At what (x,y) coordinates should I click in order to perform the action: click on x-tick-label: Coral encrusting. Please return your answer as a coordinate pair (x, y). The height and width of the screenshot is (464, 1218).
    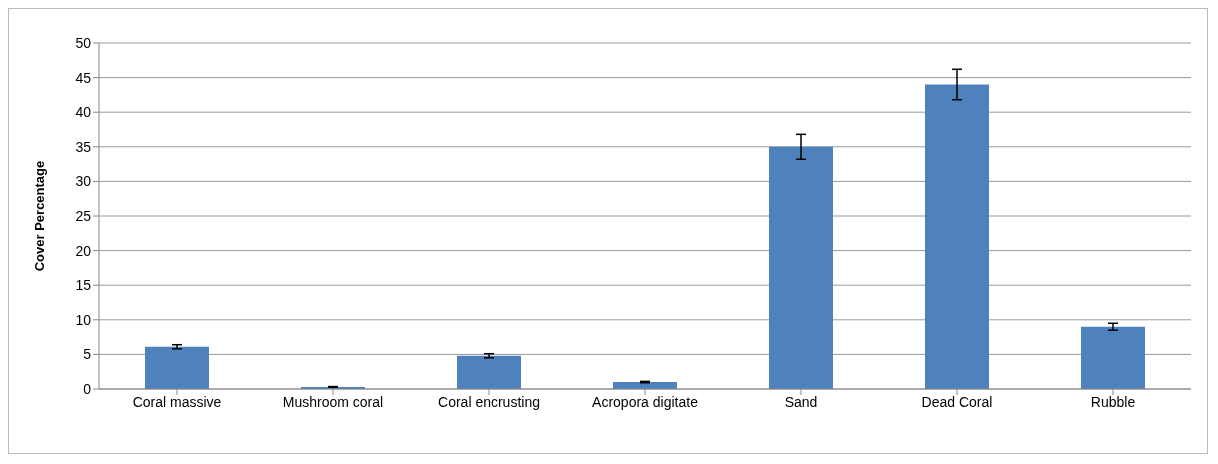
    Looking at the image, I should click on (489, 401).